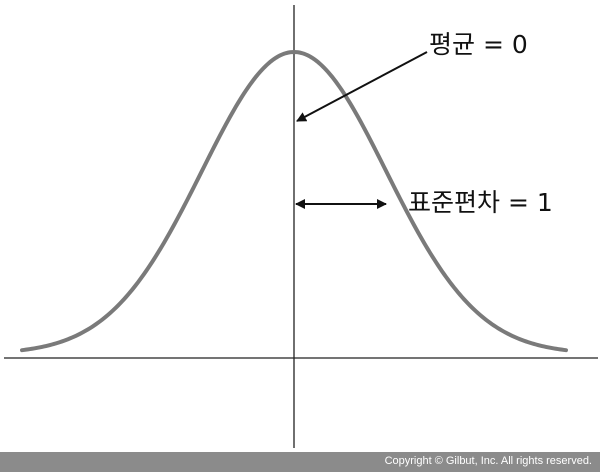 The width and height of the screenshot is (600, 472). Describe the element at coordinates (478, 44) in the screenshot. I see `mean-label: 평균 = 0` at that location.